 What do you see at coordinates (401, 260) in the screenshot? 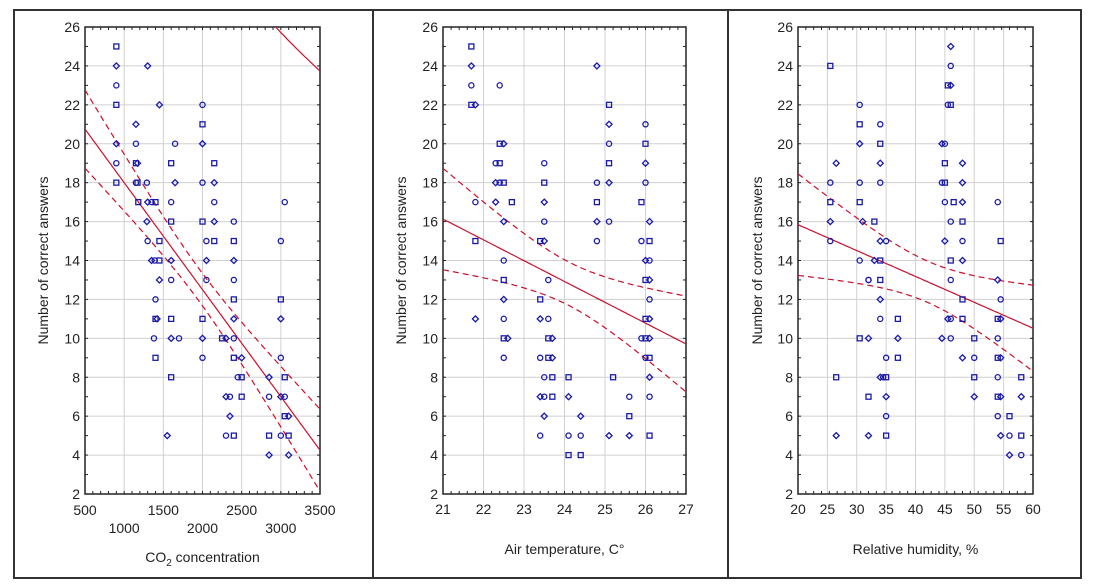
I see `y-axis-label: Number of correct answers` at bounding box center [401, 260].